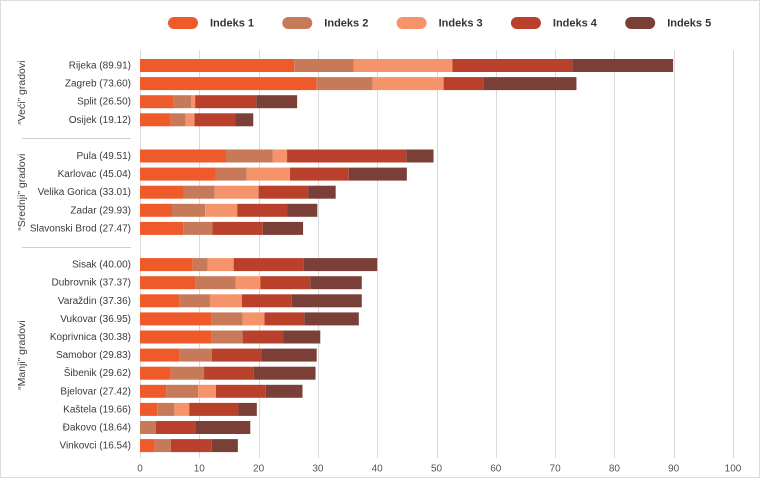 This screenshot has width=760, height=478. Describe the element at coordinates (22, 192) in the screenshot. I see `group-label: “Srednji” gradovi` at that location.